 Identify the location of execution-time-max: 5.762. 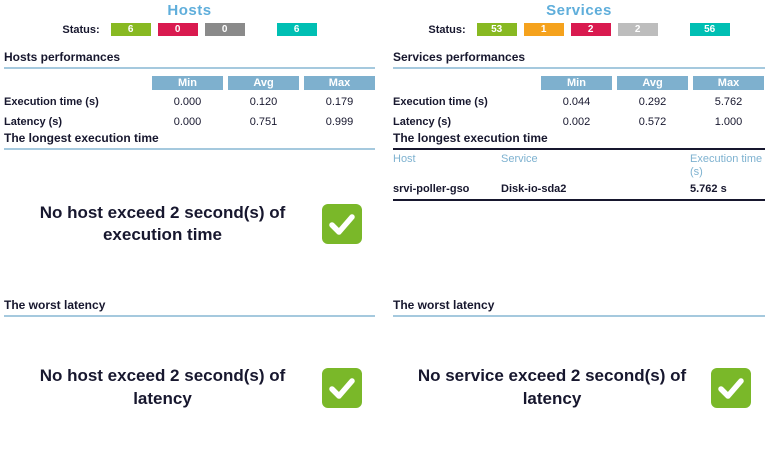
(728, 102).